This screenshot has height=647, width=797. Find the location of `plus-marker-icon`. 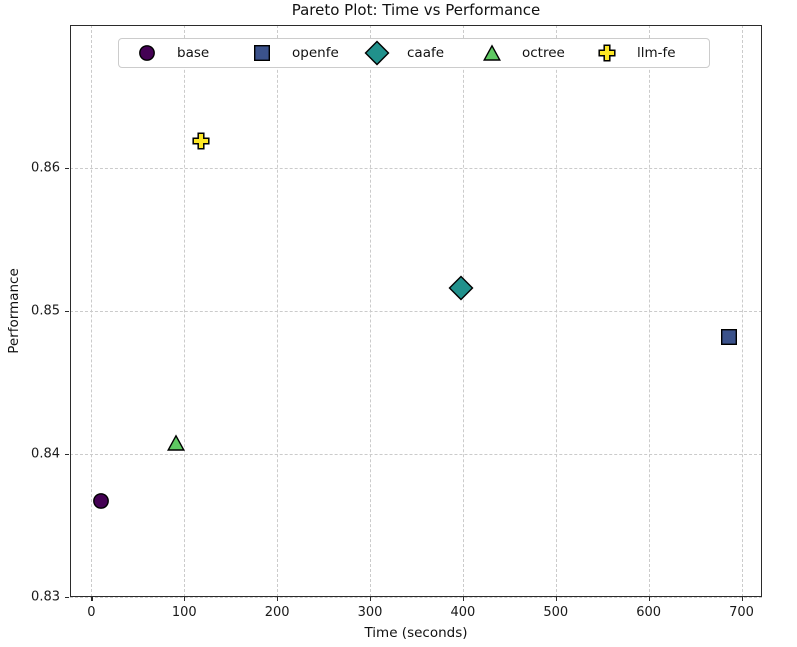

plus-marker-icon is located at coordinates (607, 53).